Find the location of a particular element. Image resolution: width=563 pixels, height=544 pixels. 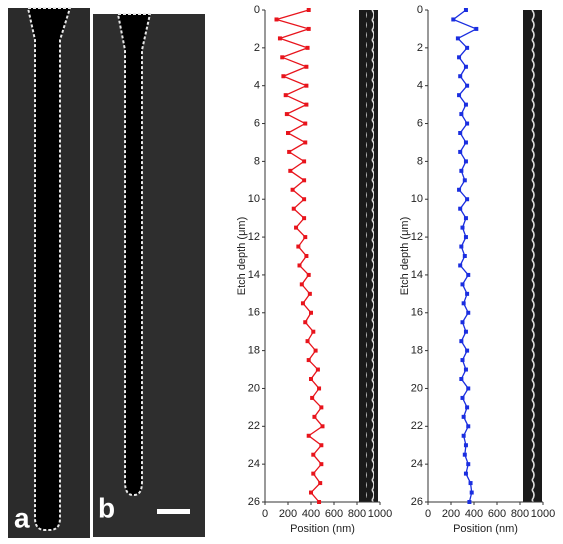

x-tick-label: 400 is located at coordinates (474, 514).